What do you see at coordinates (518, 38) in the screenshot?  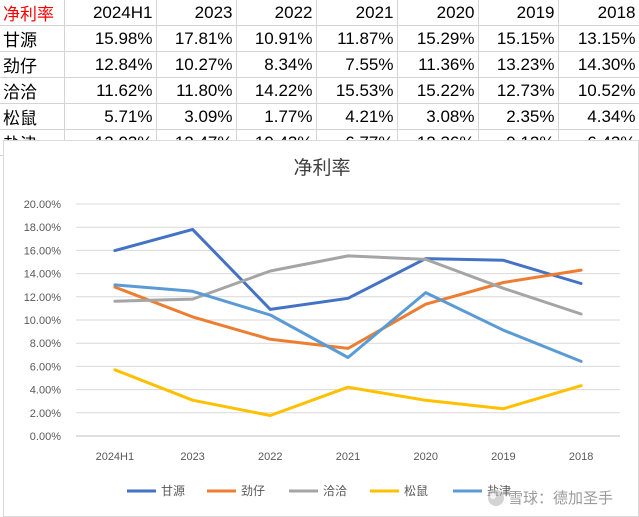 I see `sheet-cell: 15.15%` at bounding box center [518, 38].